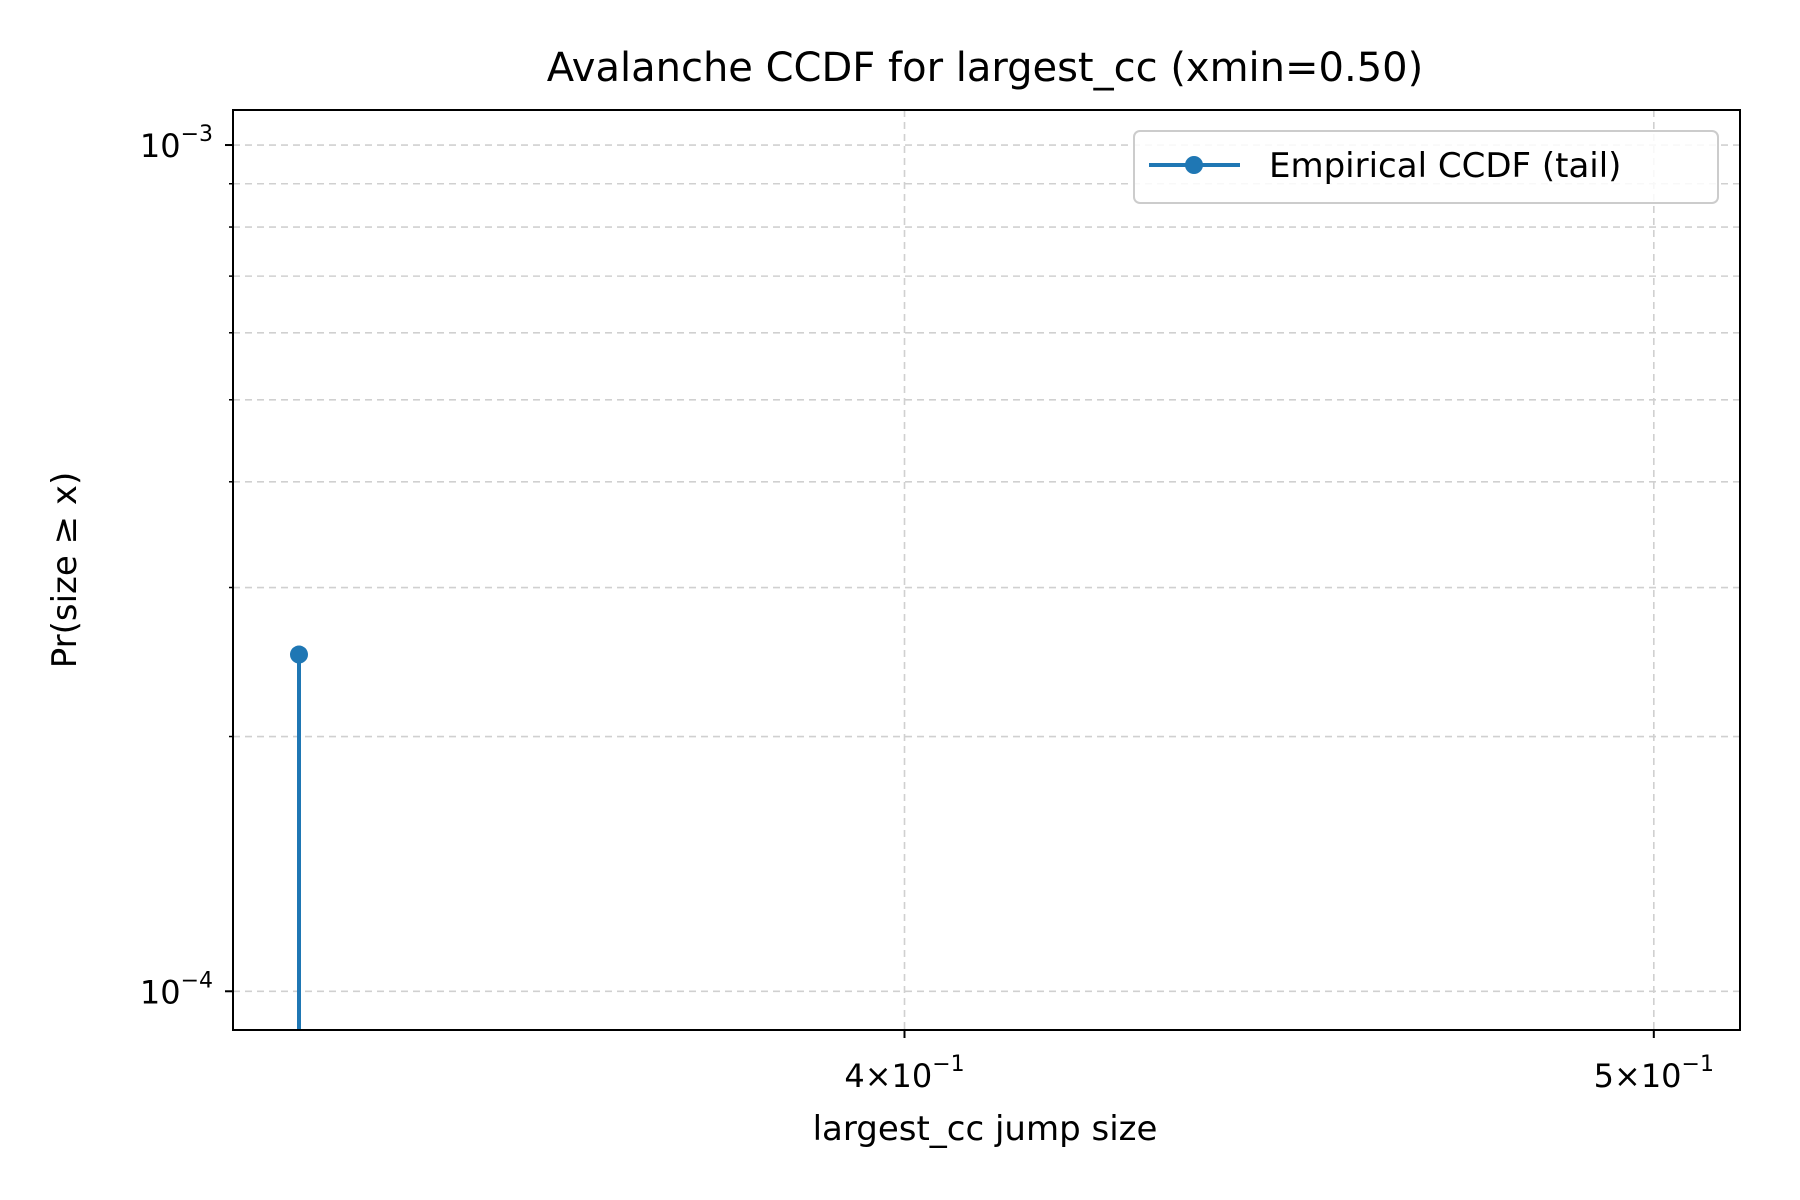 This screenshot has height=1200, width=1800. I want to click on y-tick-label: 10⁻⁴, so click(176, 989).